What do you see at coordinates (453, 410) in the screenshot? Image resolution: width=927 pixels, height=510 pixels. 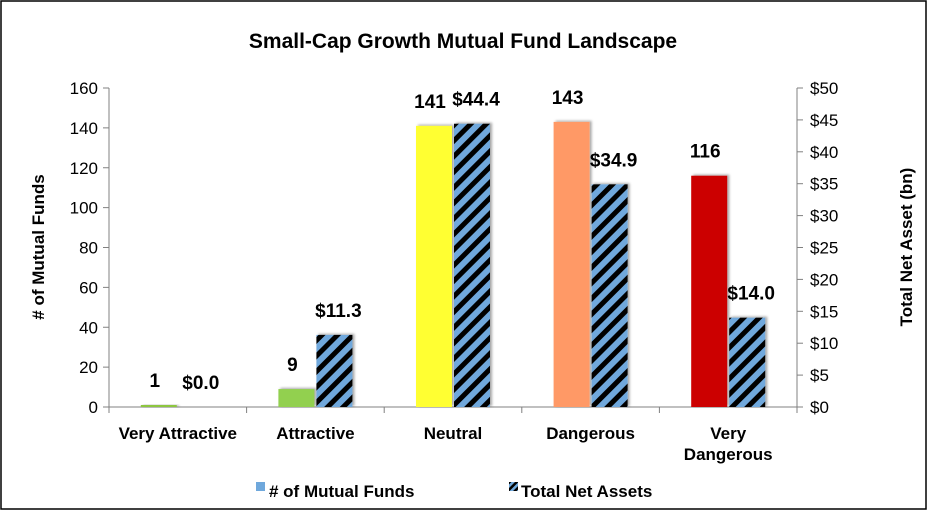 I see `x-axis-ticks` at bounding box center [453, 410].